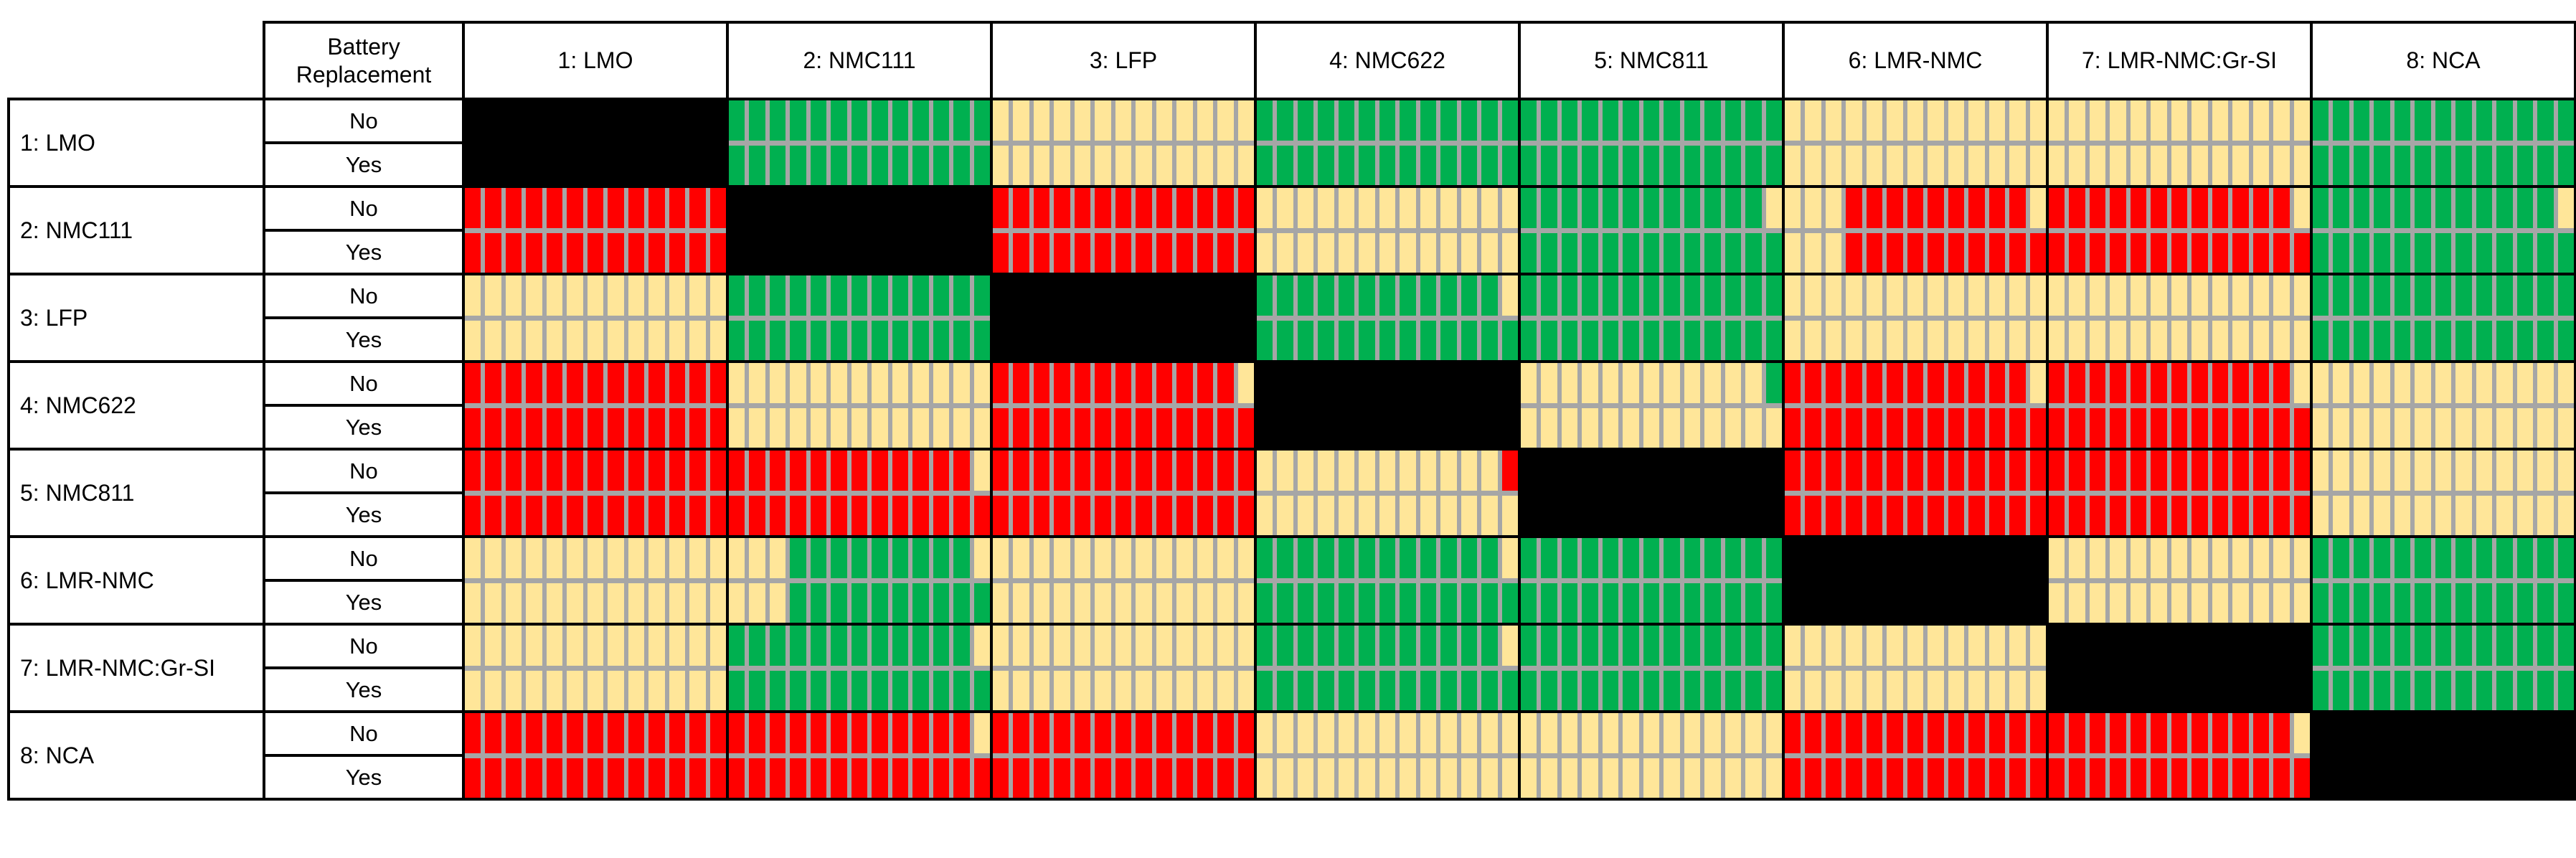 The width and height of the screenshot is (2576, 858). Describe the element at coordinates (1652, 142) in the screenshot. I see `matrix-cell-r1-c5` at that location.